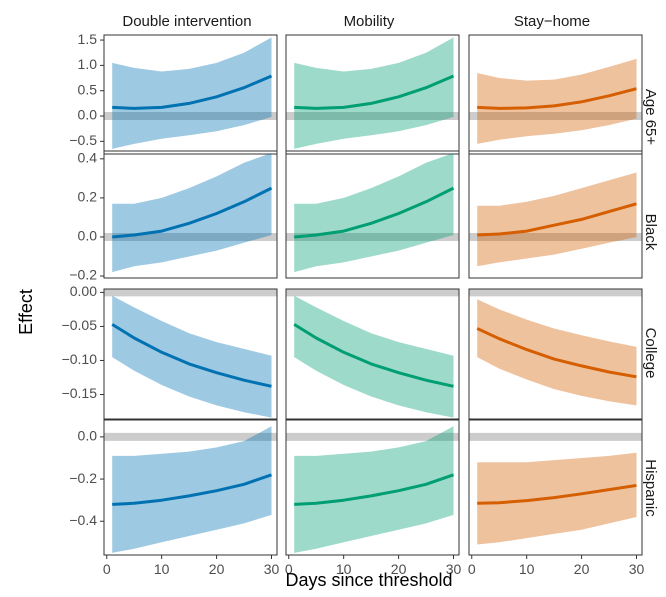 The width and height of the screenshot is (666, 597). Describe the element at coordinates (88, 89) in the screenshot. I see `y-tick-label: 0.5` at that location.